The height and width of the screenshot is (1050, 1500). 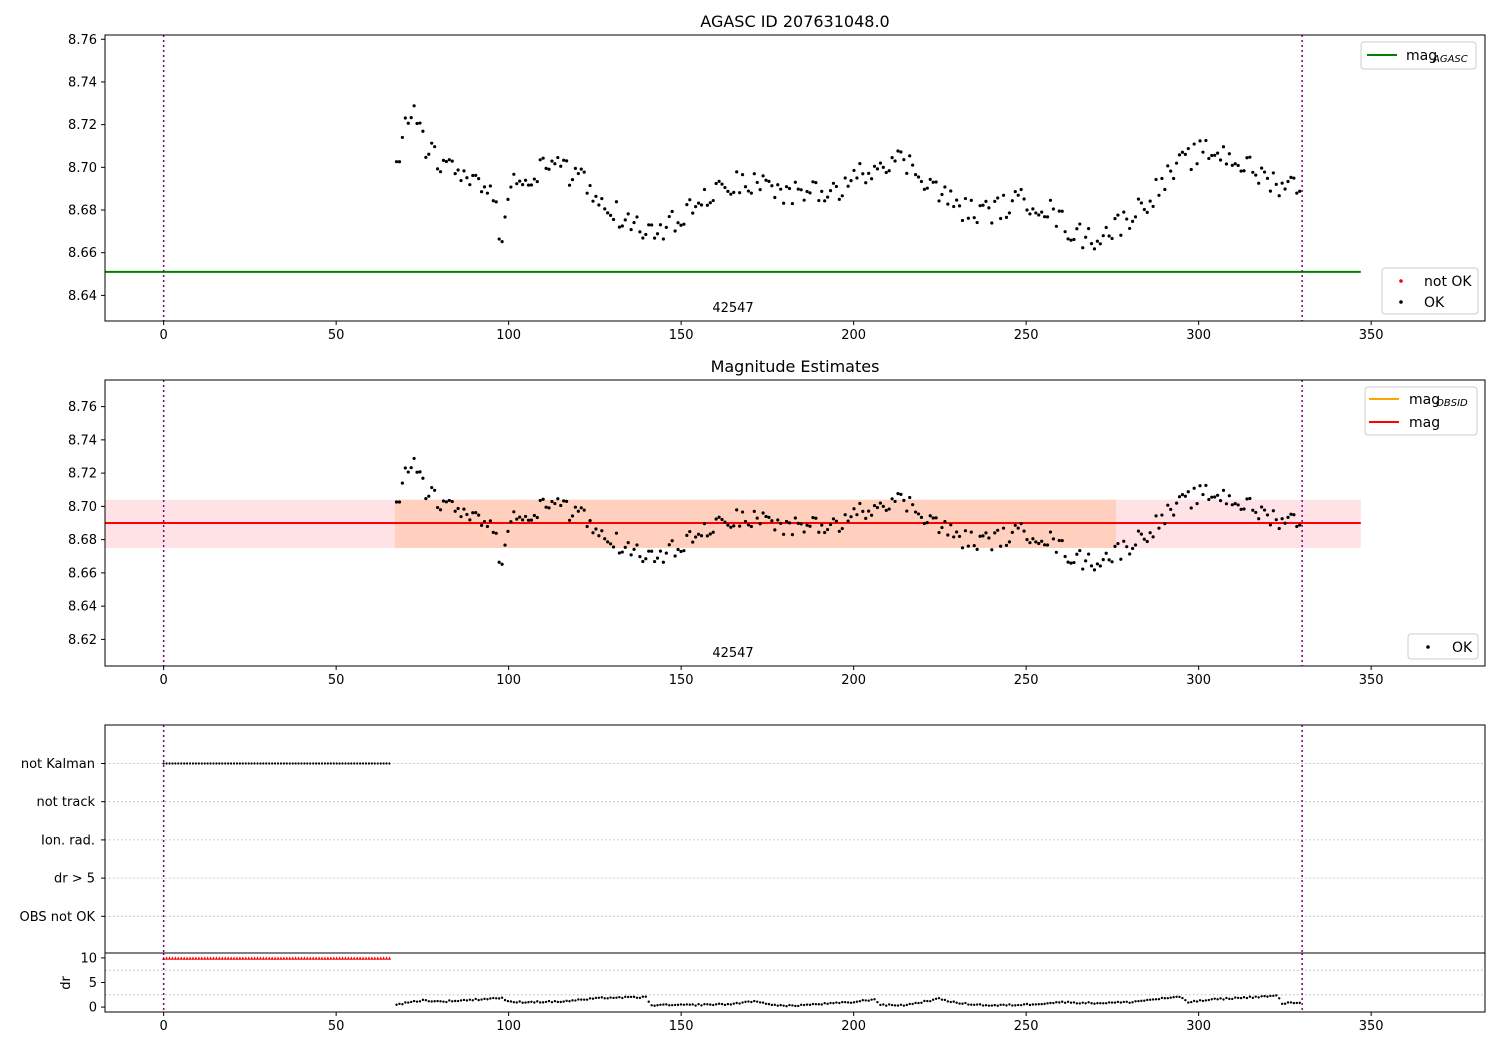 What do you see at coordinates (1450, 59) in the screenshot?
I see `legend-sub-agasc: AGASC` at bounding box center [1450, 59].